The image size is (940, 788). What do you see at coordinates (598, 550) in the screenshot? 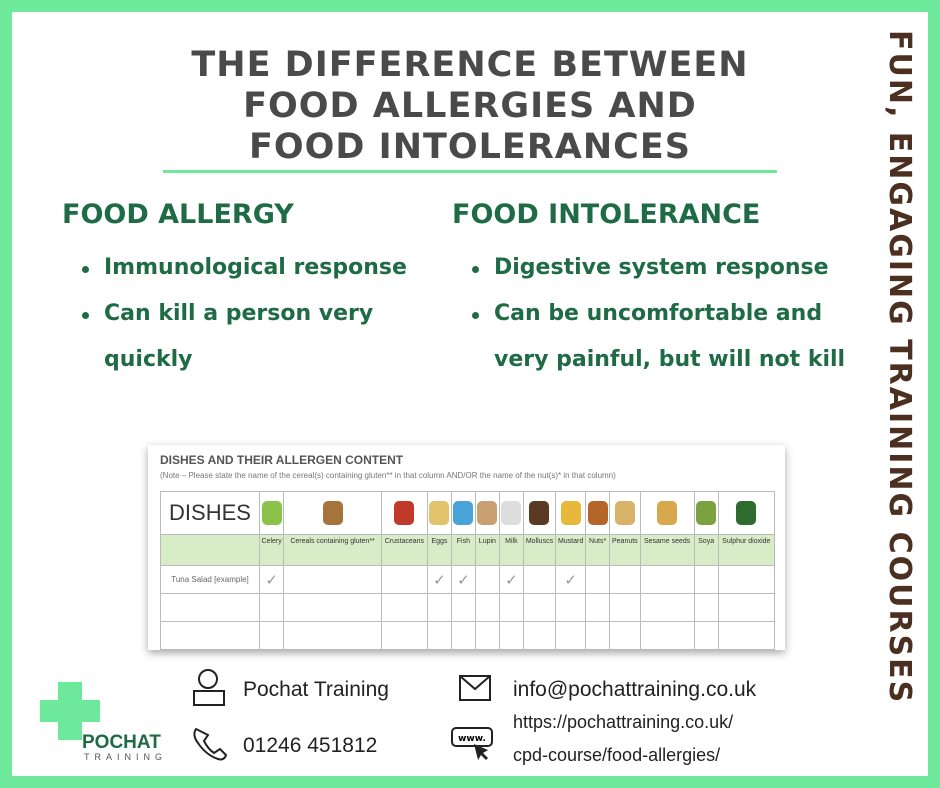
I see `allergen-name: Nuts*` at bounding box center [598, 550].